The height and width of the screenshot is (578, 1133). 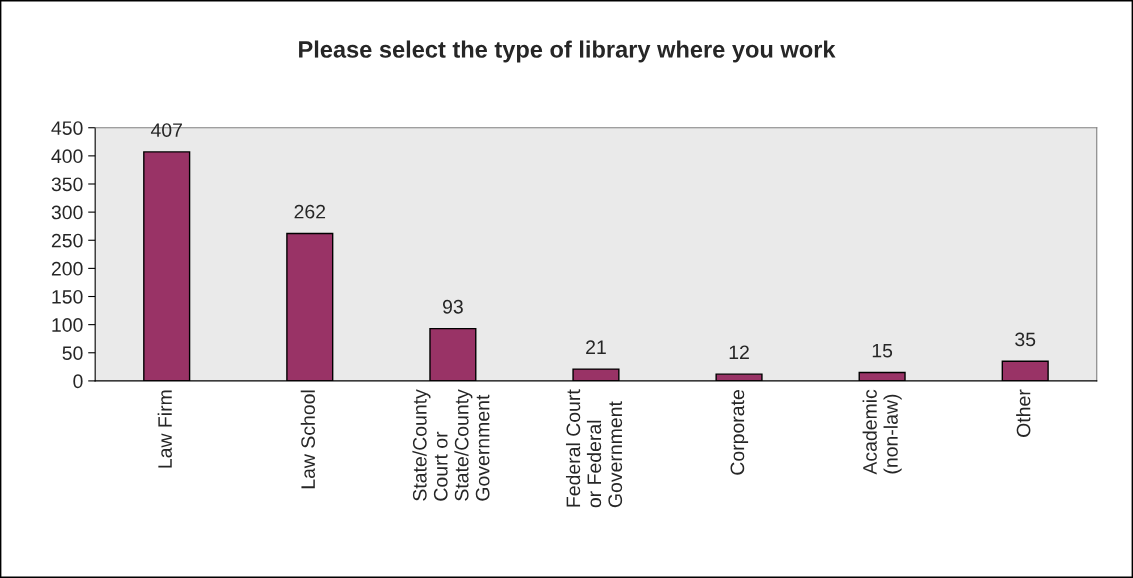 What do you see at coordinates (67, 156) in the screenshot?
I see `y-tick-label: 400` at bounding box center [67, 156].